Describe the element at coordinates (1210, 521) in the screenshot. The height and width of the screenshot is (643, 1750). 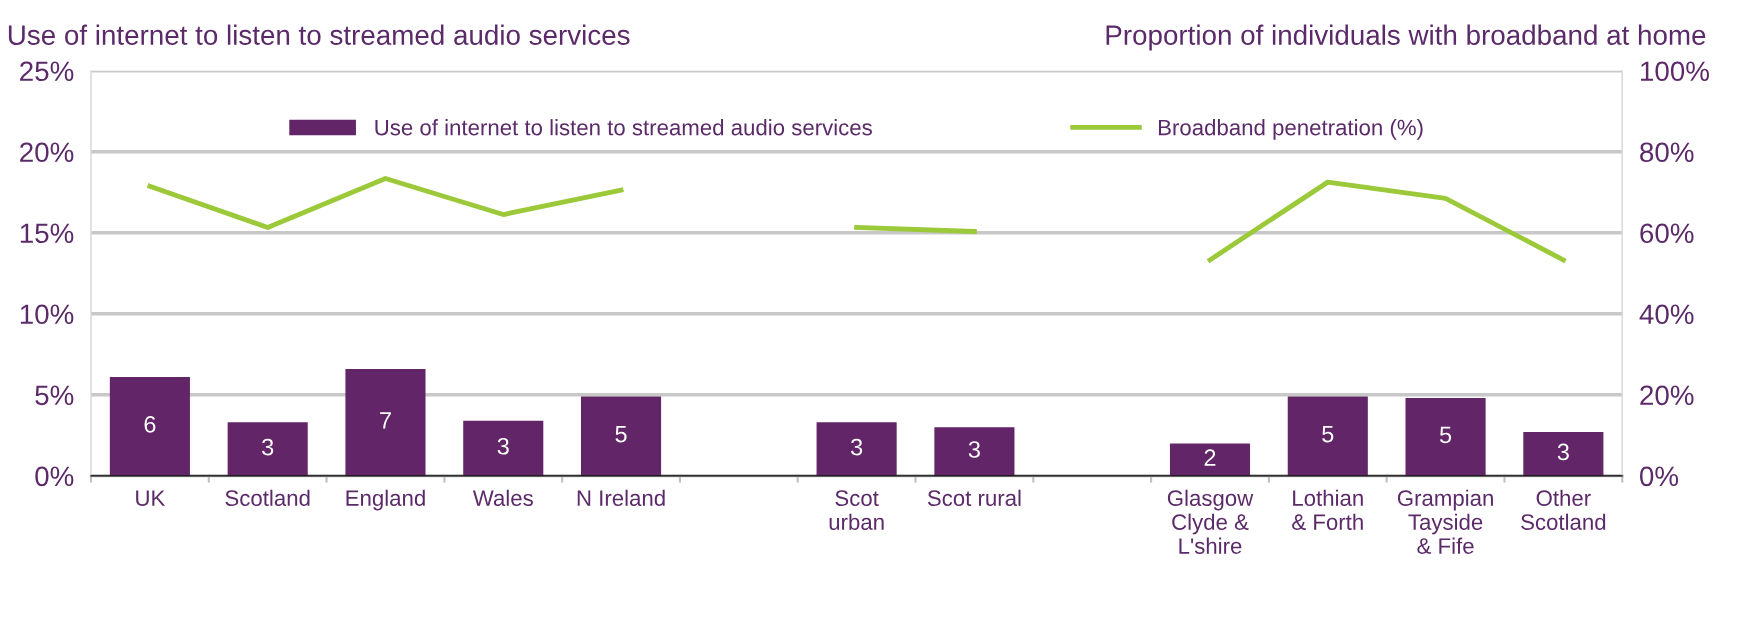
I see `x-tick-label: Glasgow Clyde & L'shire` at that location.